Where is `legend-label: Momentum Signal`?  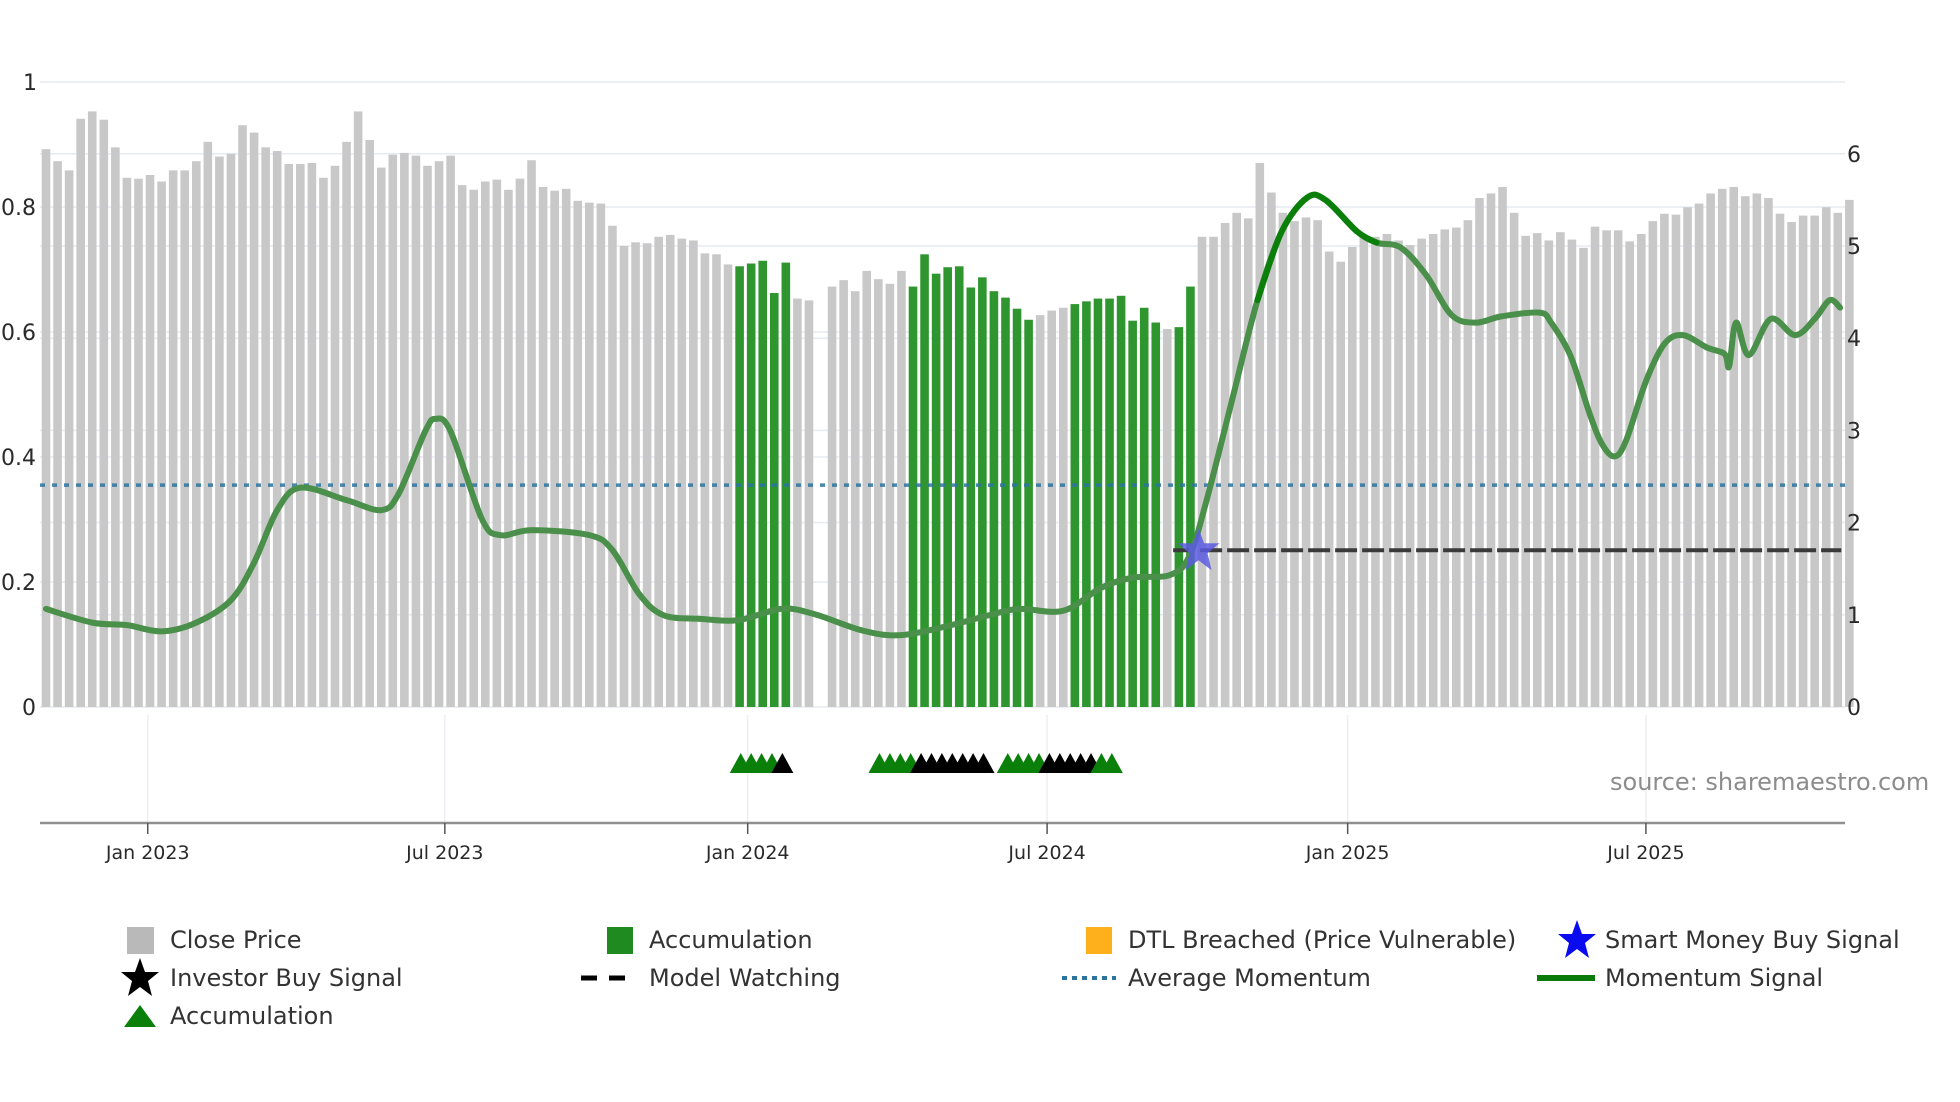
legend-label: Momentum Signal is located at coordinates (1714, 978).